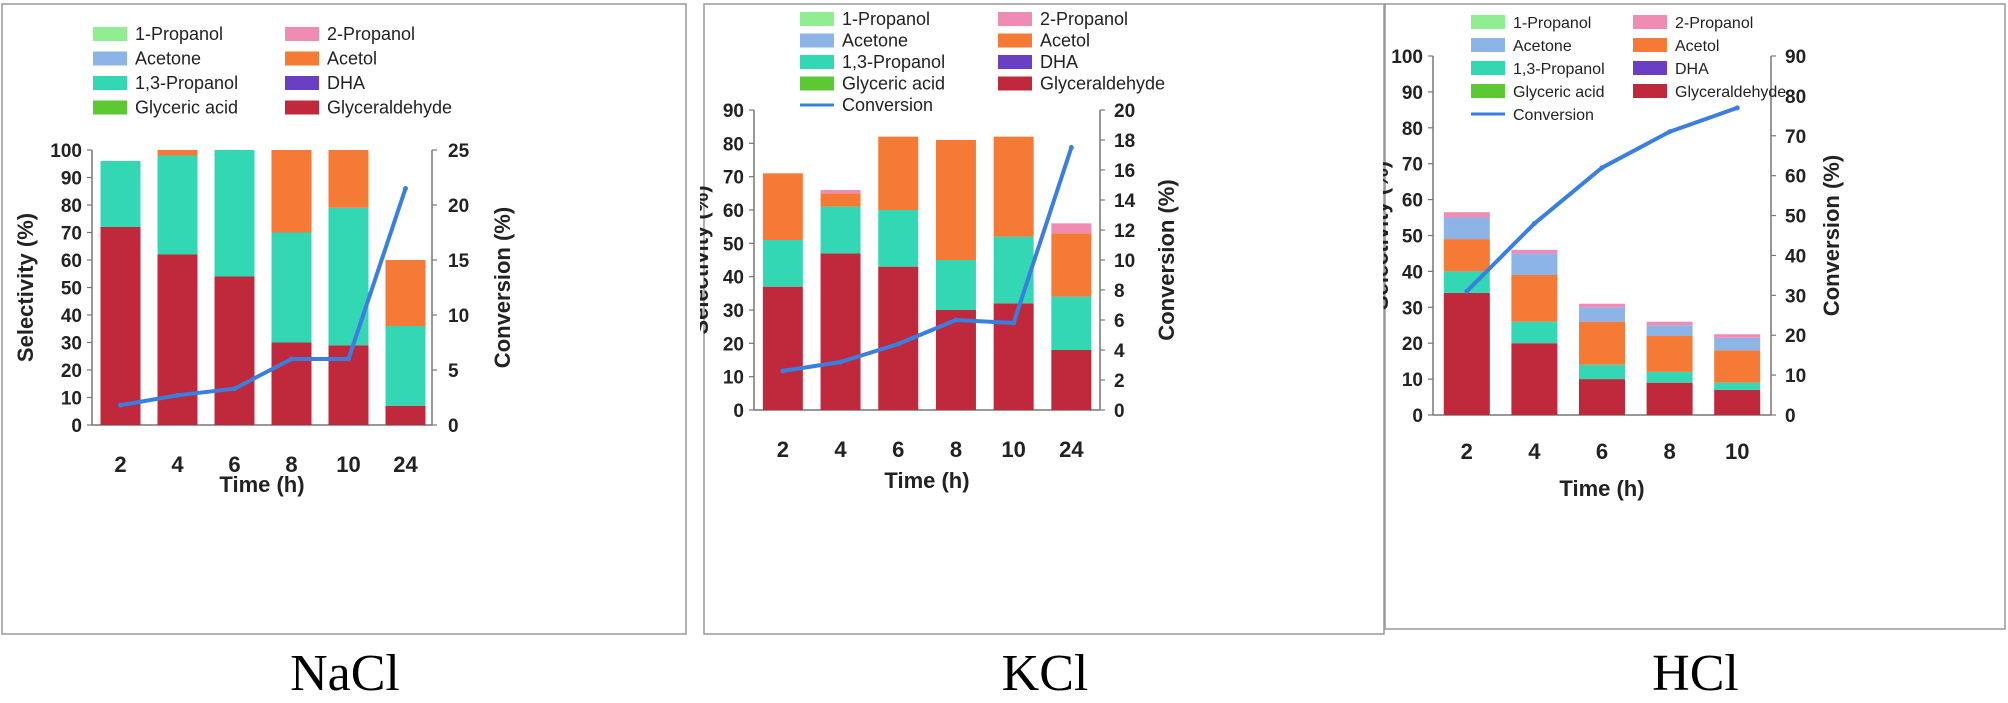 This screenshot has height=703, width=2008. I want to click on y2-tick-label: 25, so click(459, 151).